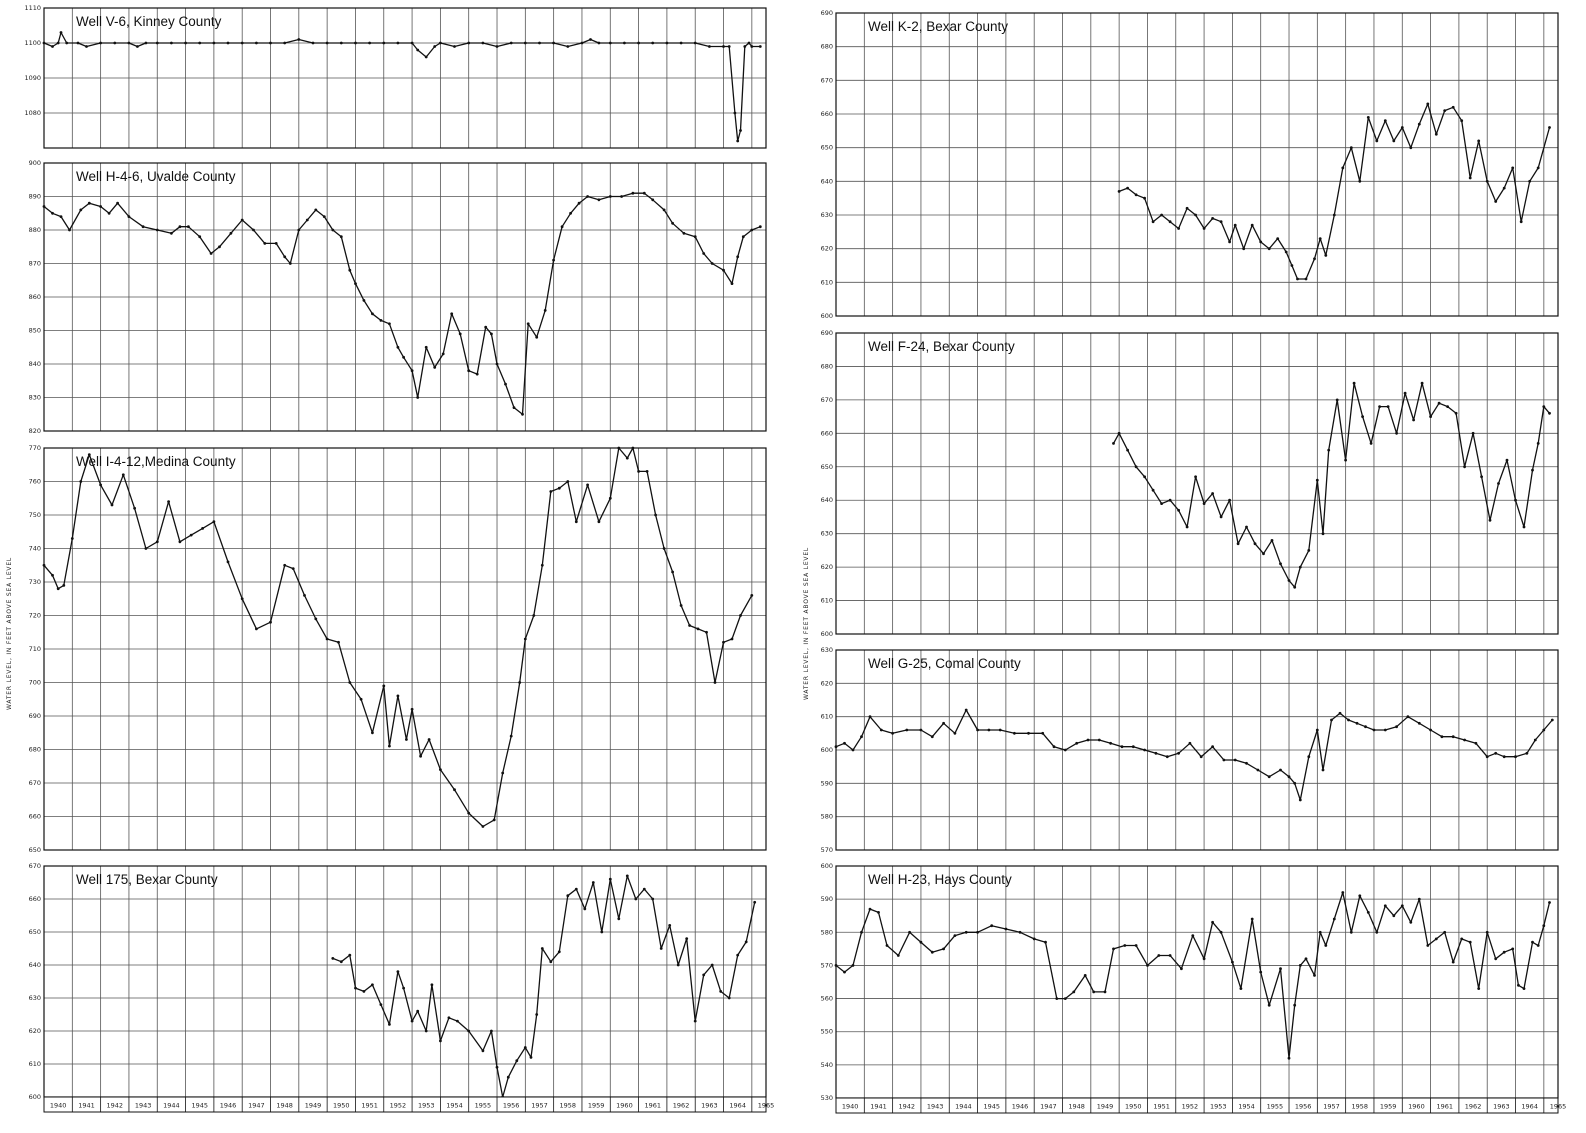 The image size is (1586, 1133). Describe the element at coordinates (827, 181) in the screenshot. I see `y-tick-label: 640` at that location.